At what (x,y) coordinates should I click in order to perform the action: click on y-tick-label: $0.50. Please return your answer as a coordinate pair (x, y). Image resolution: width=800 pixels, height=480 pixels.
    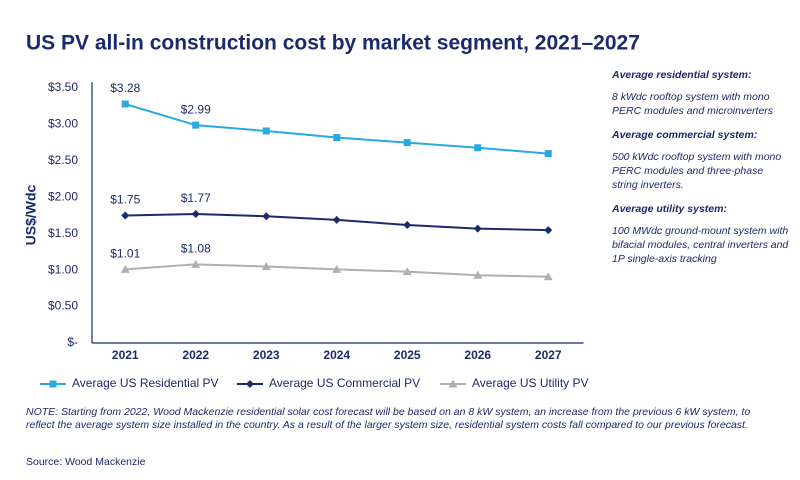
    Looking at the image, I should click on (63, 306).